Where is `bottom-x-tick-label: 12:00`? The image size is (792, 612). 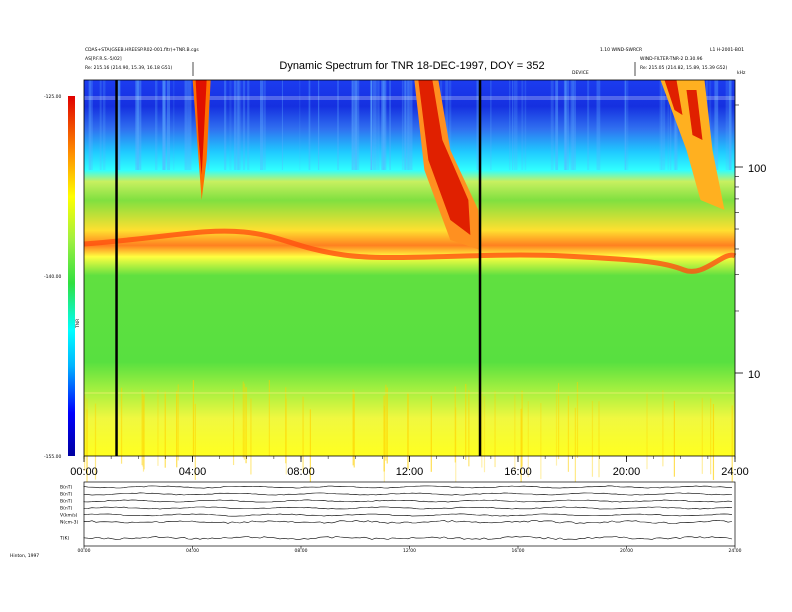
bottom-x-tick-label: 12:00 is located at coordinates (409, 551).